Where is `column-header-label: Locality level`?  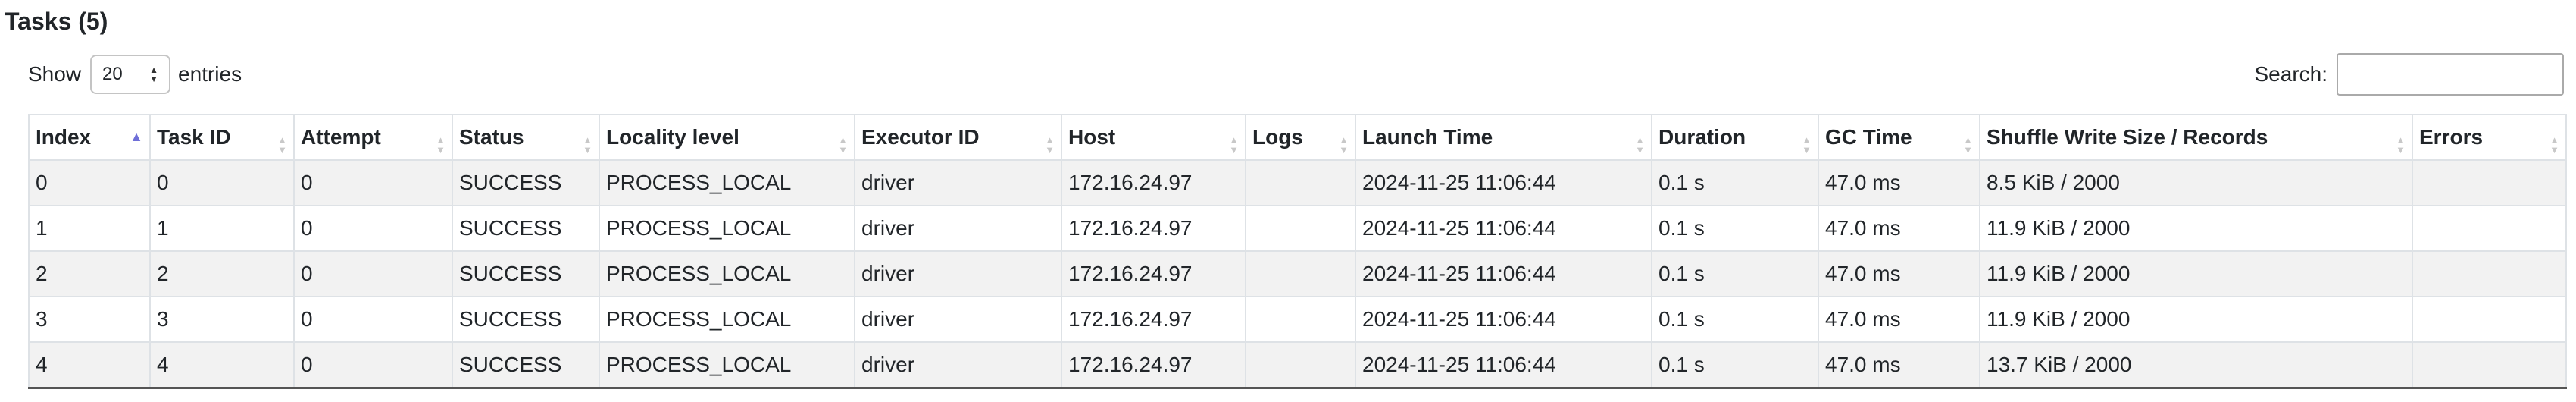
column-header-label: Locality level is located at coordinates (672, 137).